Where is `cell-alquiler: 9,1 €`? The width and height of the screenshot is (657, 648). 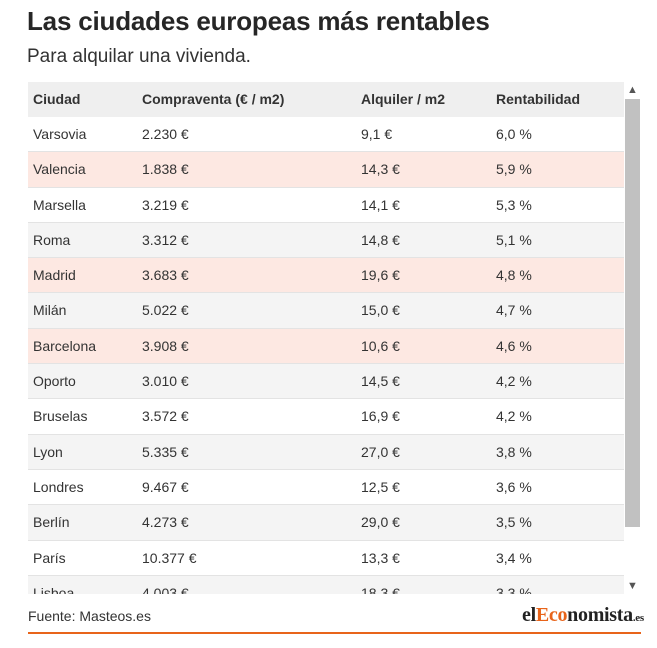 cell-alquiler: 9,1 € is located at coordinates (377, 134).